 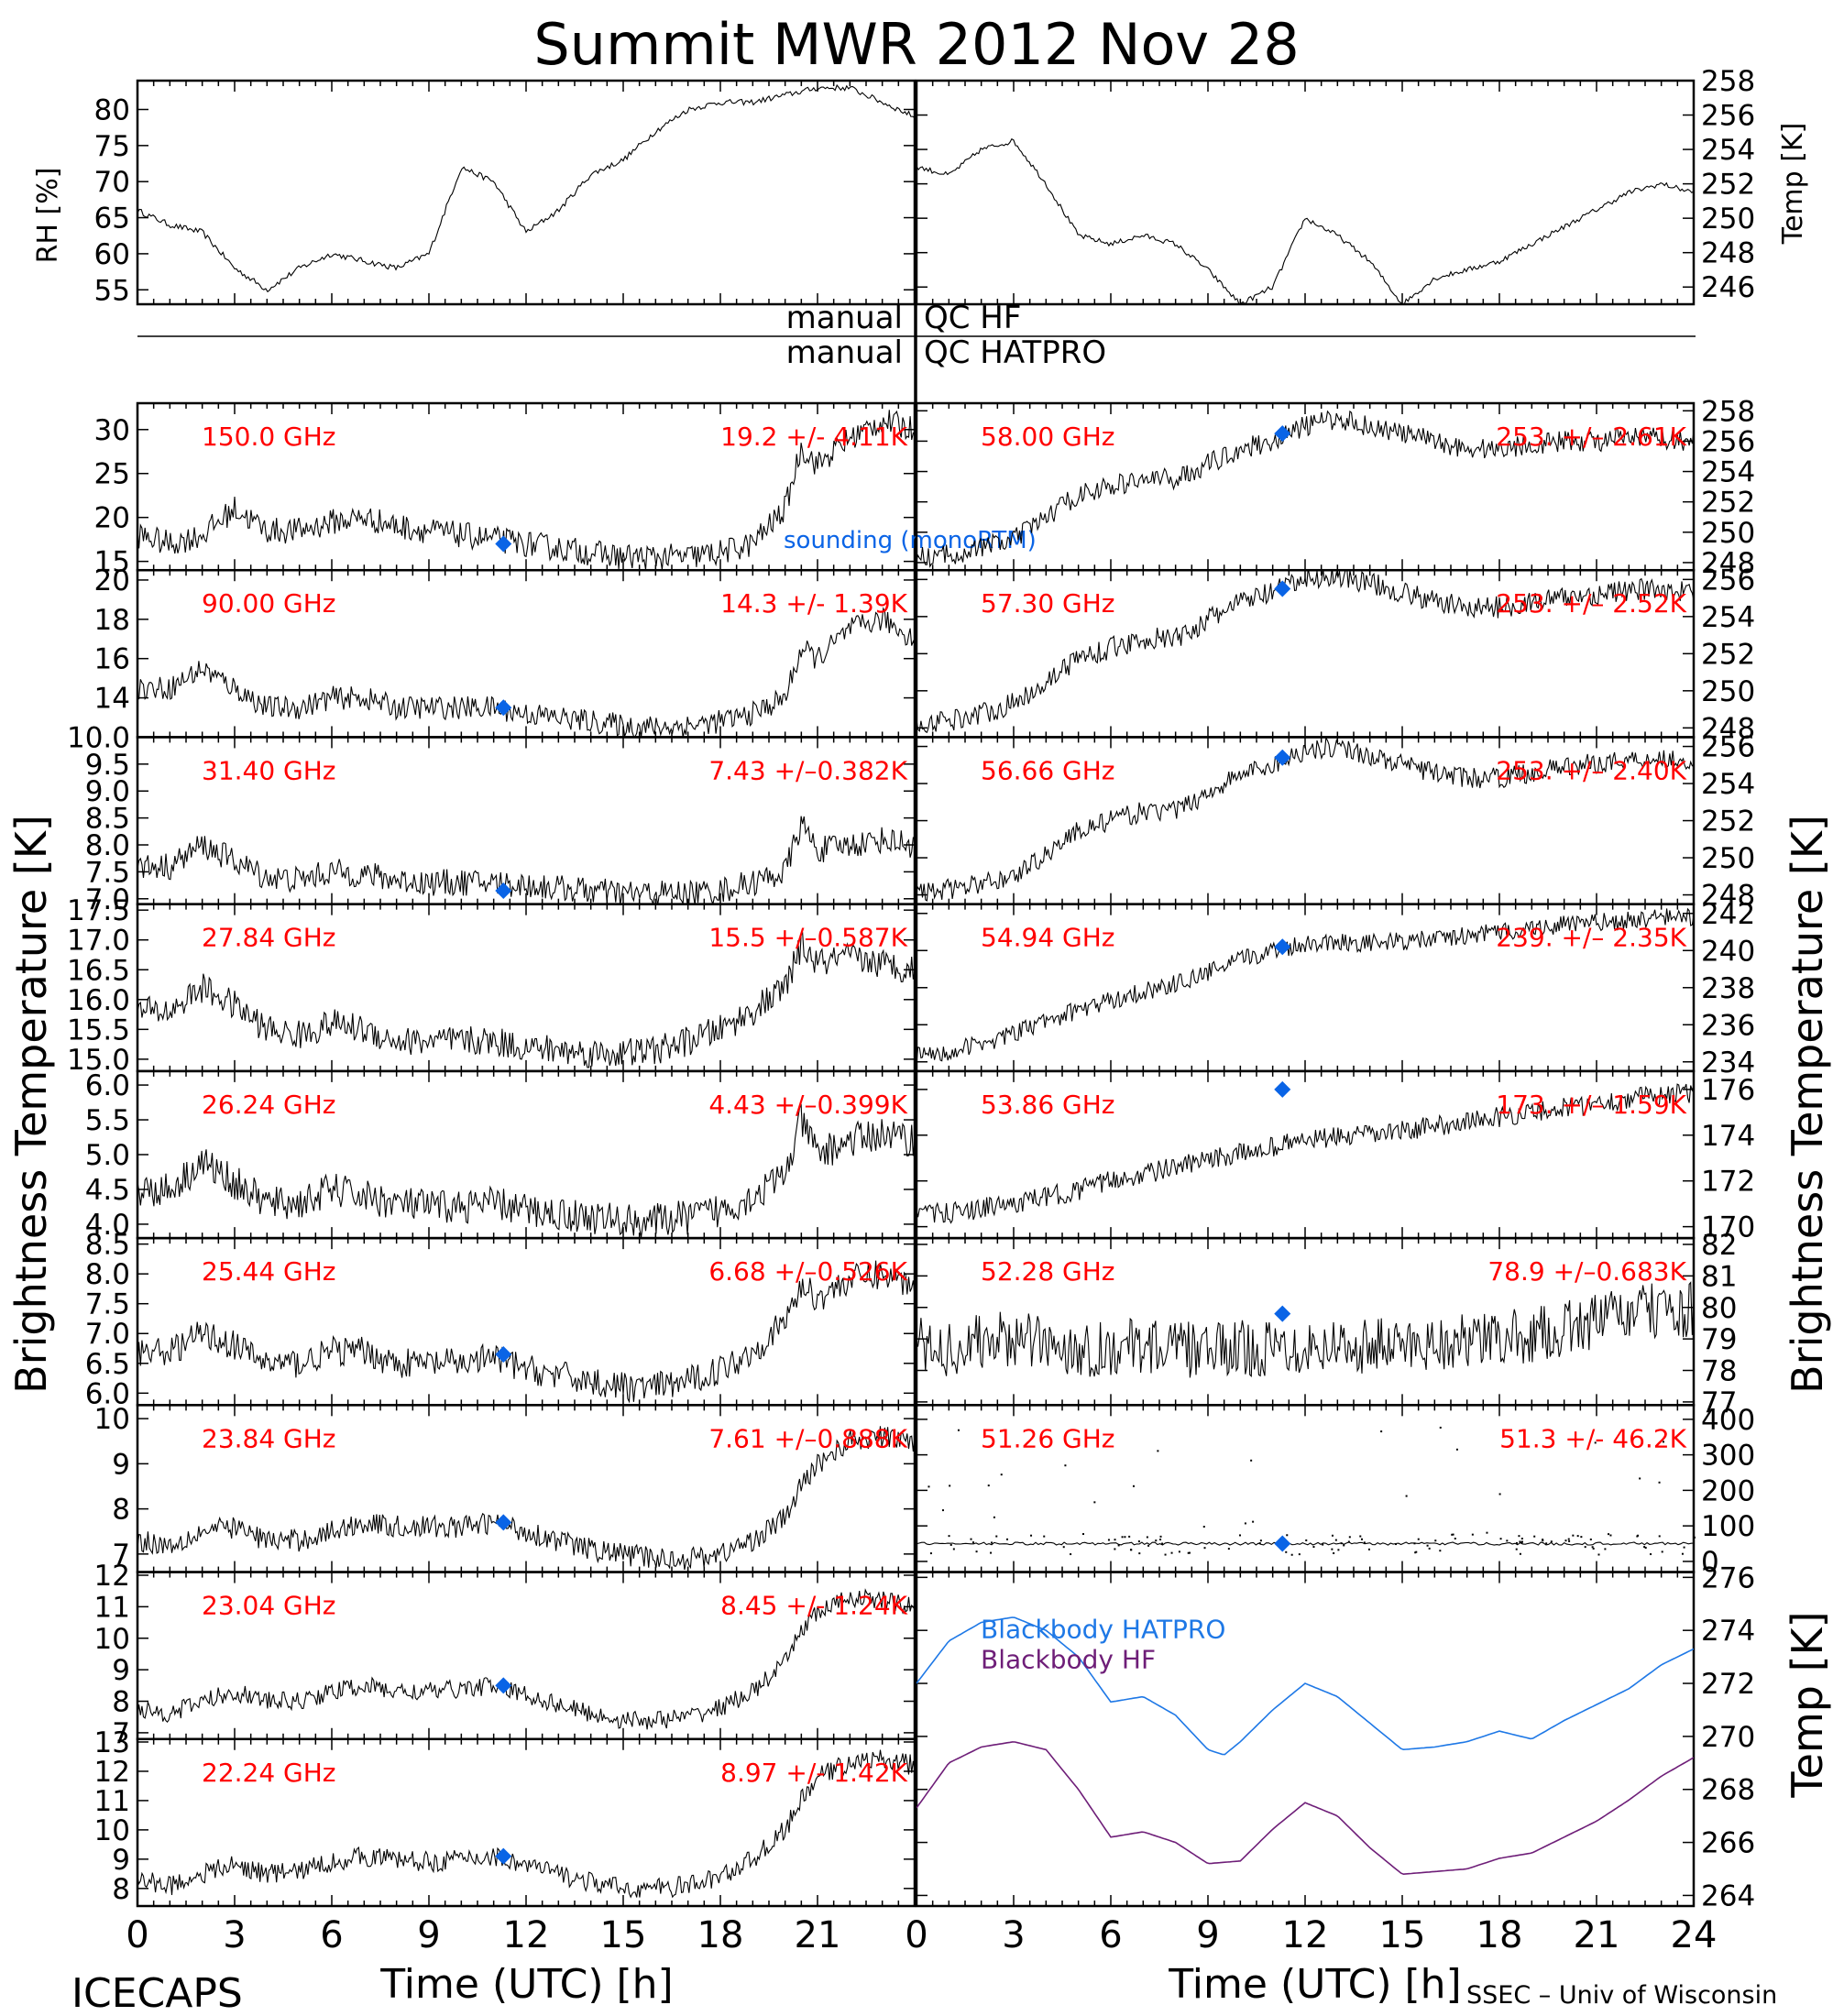 What do you see at coordinates (107, 765) in the screenshot?
I see `left-panel-2-ytick-label: 9.5` at bounding box center [107, 765].